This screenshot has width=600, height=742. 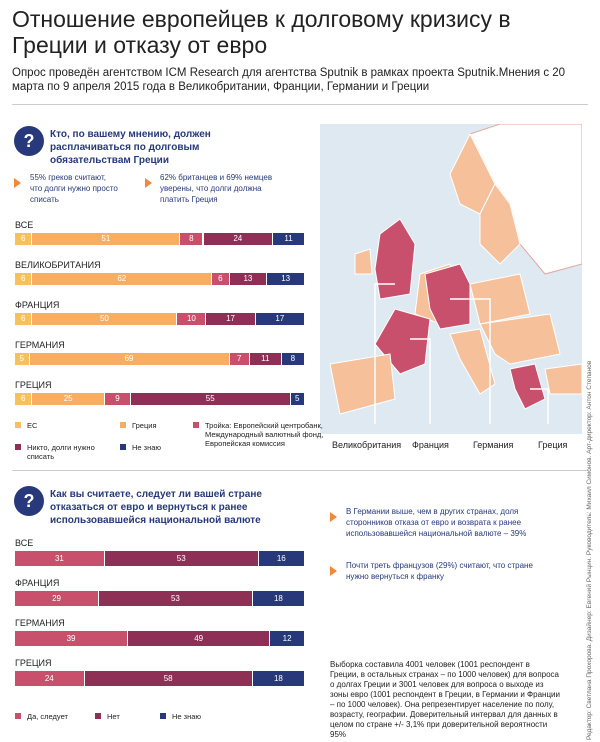 I want to click on legend-label: Греция, so click(x=144, y=425).